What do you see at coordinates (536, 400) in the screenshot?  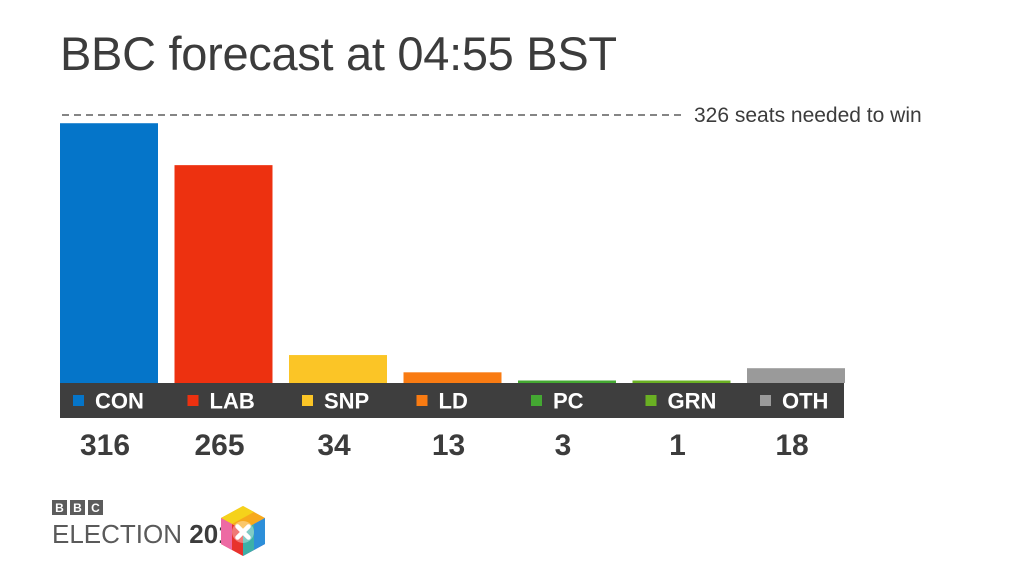 I see `legend-swatch-pc` at bounding box center [536, 400].